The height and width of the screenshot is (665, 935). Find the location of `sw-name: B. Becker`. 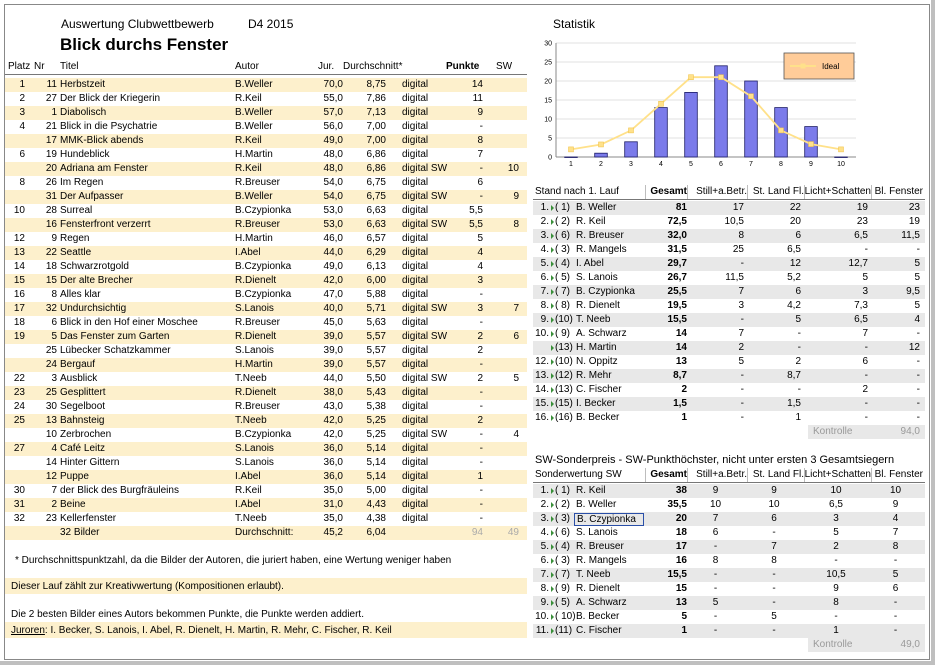

sw-name: B. Becker is located at coordinates (598, 616).